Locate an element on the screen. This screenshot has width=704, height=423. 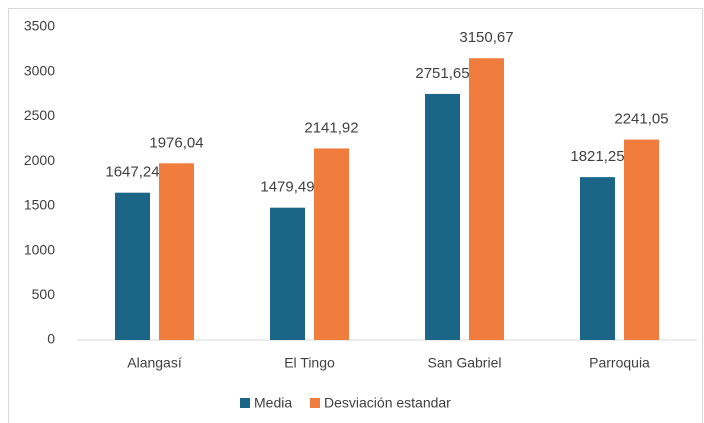
y-tick-label: 3500 is located at coordinates (39, 26).